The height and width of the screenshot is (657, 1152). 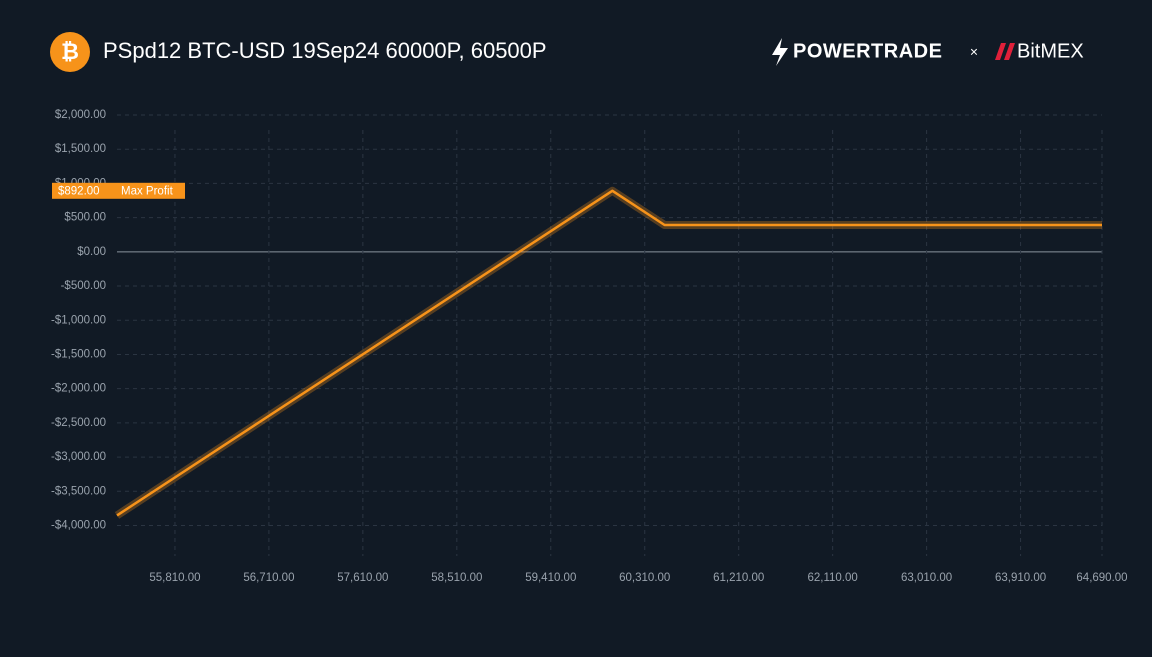 What do you see at coordinates (780, 52) in the screenshot?
I see `powertrade-logo` at bounding box center [780, 52].